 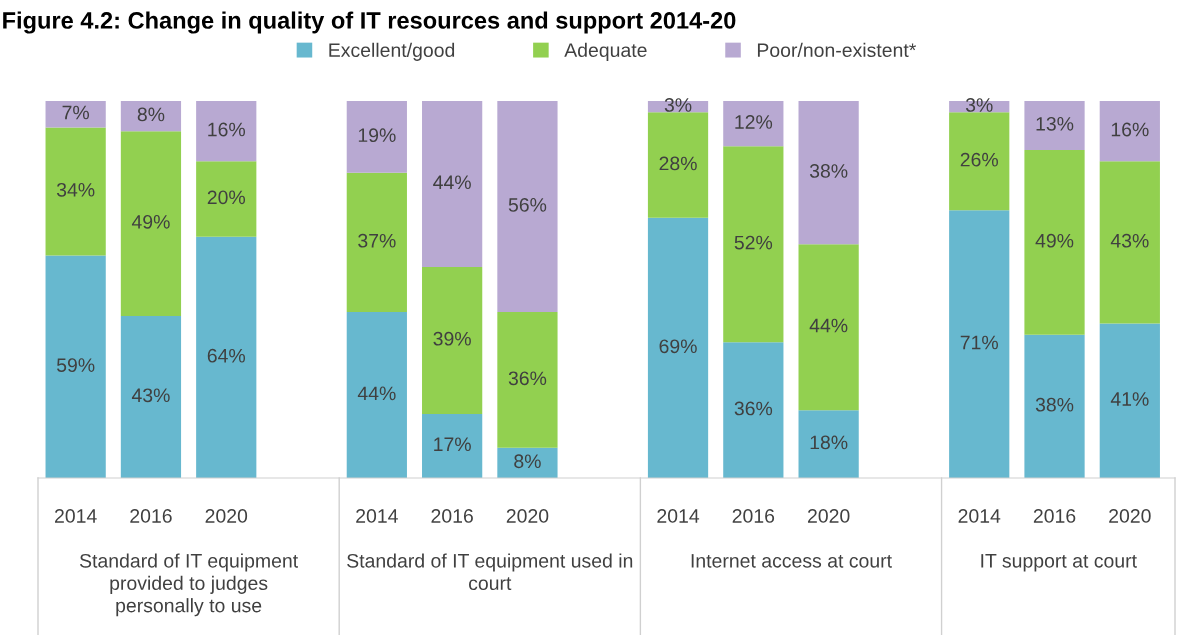 I want to click on data-label: 59%, so click(x=75, y=365).